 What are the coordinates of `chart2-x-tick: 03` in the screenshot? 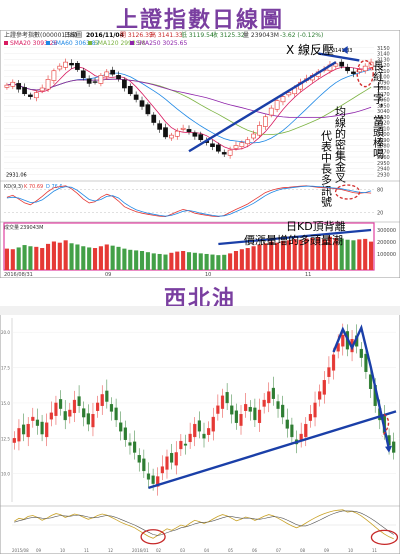 It's located at (183, 550).